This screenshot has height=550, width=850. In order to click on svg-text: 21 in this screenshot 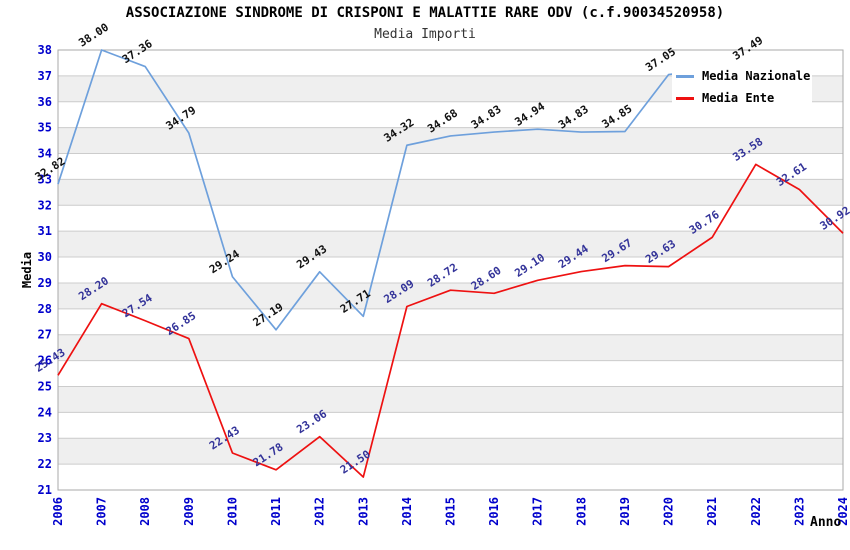, I will do `click(45, 490)`.